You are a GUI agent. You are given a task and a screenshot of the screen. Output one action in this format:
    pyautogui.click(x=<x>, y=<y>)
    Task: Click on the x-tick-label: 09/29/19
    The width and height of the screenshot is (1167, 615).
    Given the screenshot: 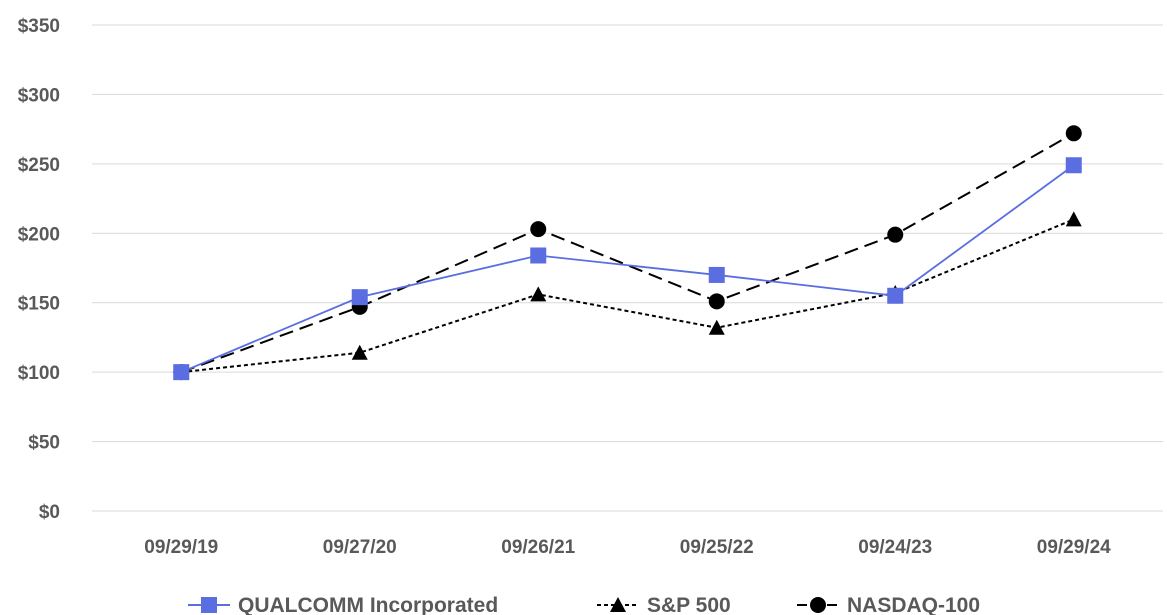 What is the action you would take?
    pyautogui.click(x=181, y=547)
    